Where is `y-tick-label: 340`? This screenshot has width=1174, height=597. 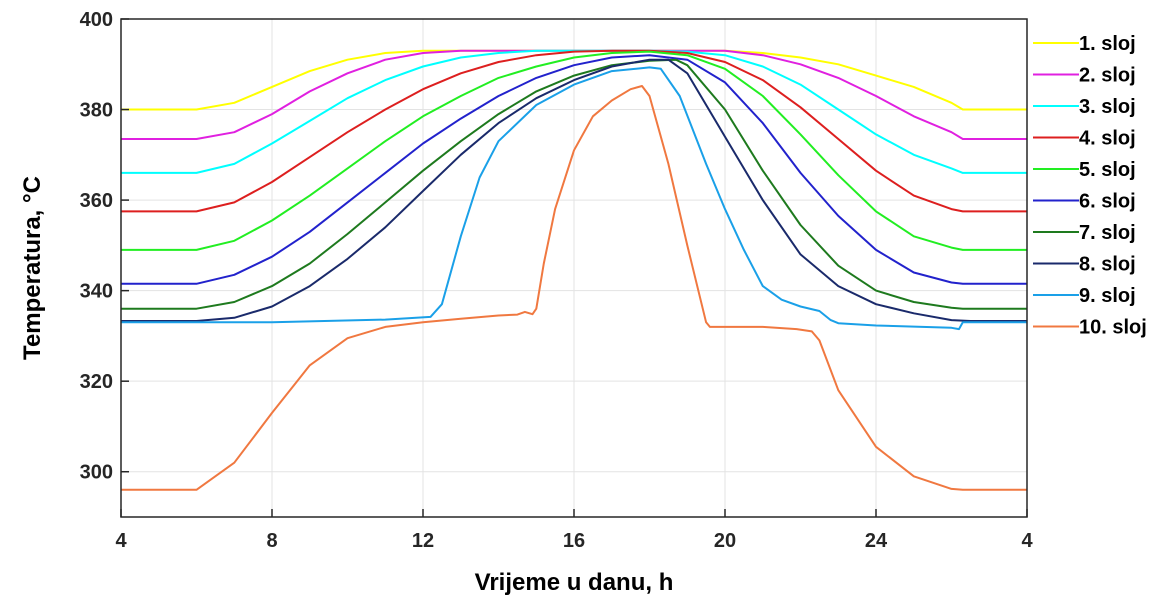
y-tick-label: 340 is located at coordinates (96, 292).